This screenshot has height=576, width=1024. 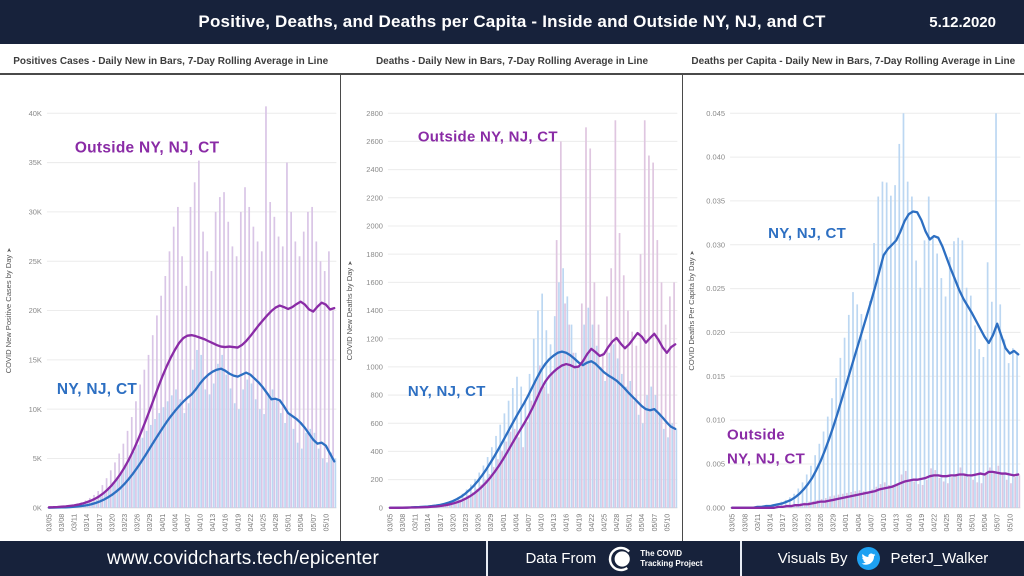 I want to click on footer-url-section: www.covidcharts.tech/epicenter, so click(x=243, y=558).